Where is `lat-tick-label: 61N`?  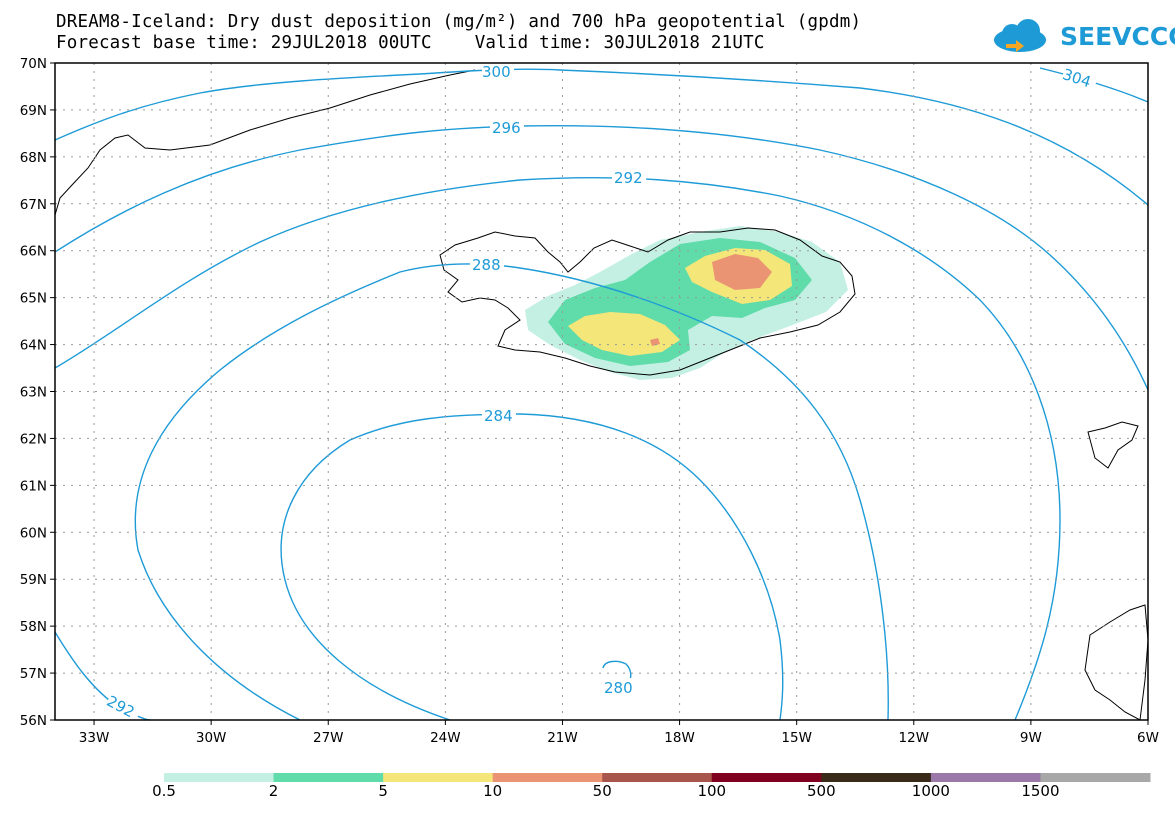 lat-tick-label: 61N is located at coordinates (33, 486).